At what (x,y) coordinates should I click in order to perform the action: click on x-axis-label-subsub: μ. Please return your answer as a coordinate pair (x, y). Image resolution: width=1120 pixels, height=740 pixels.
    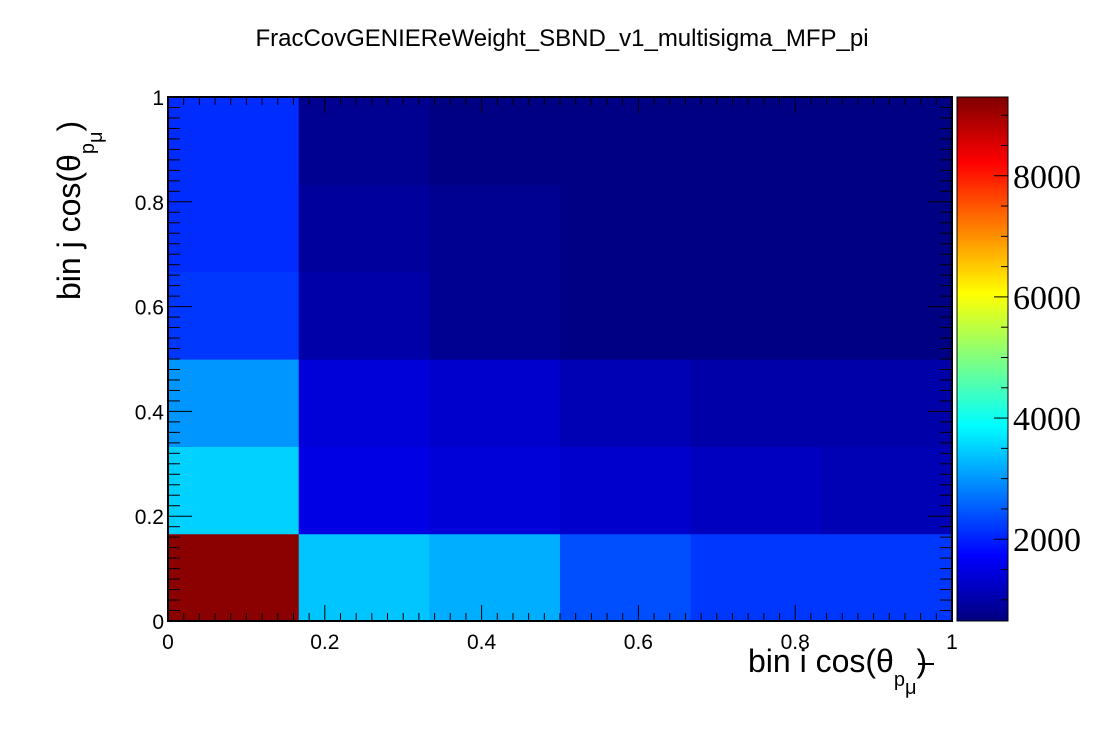
    Looking at the image, I should click on (911, 688).